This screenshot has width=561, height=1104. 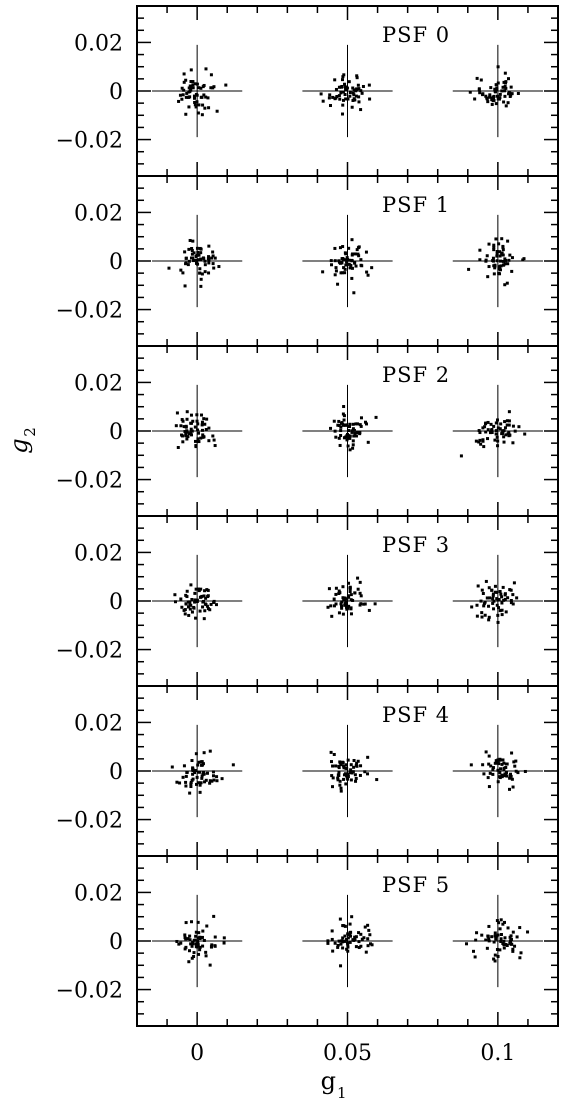 What do you see at coordinates (307, 91) in the screenshot?
I see `panel-0: 0.02 0 −0.02 PSF 0` at bounding box center [307, 91].